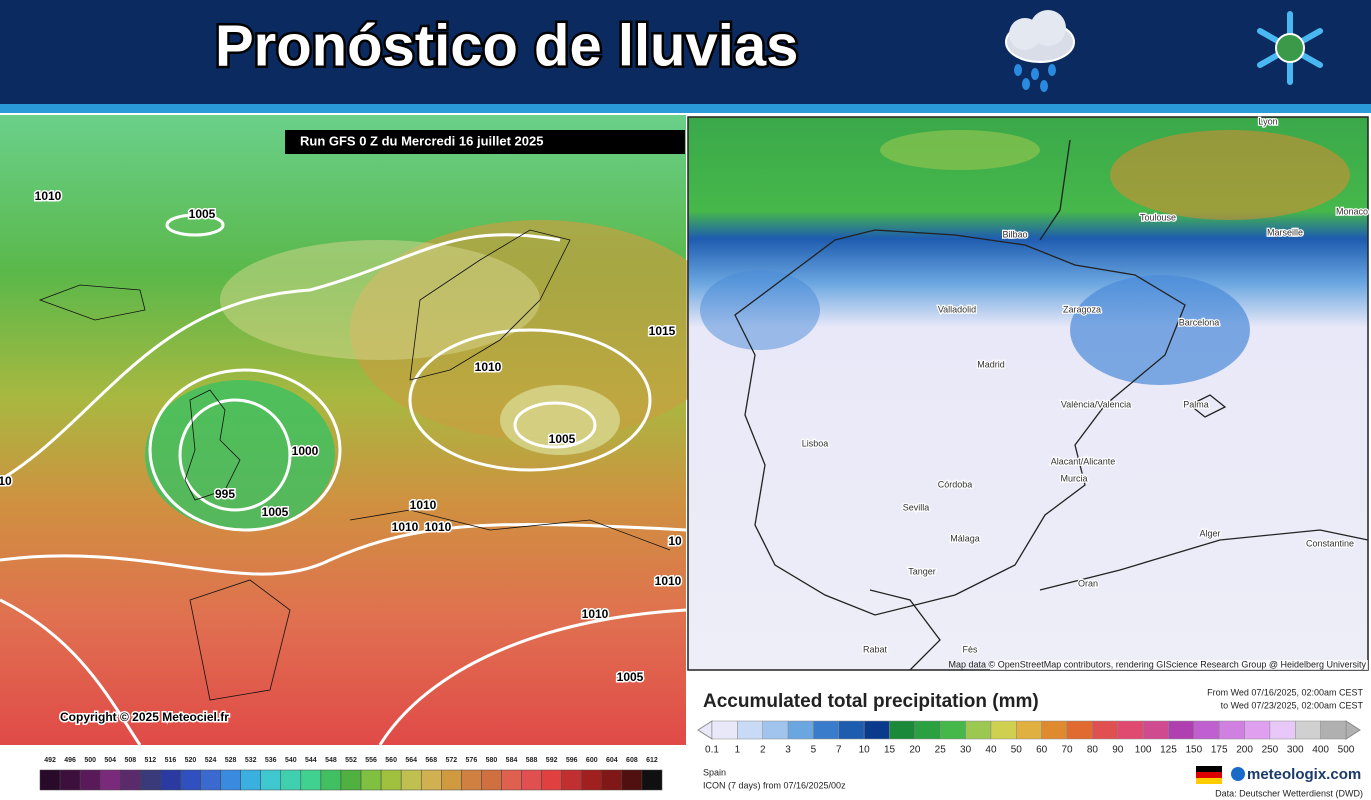 The height and width of the screenshot is (800, 1371). What do you see at coordinates (311, 760) in the screenshot?
I see `scale-label: 544` at bounding box center [311, 760].